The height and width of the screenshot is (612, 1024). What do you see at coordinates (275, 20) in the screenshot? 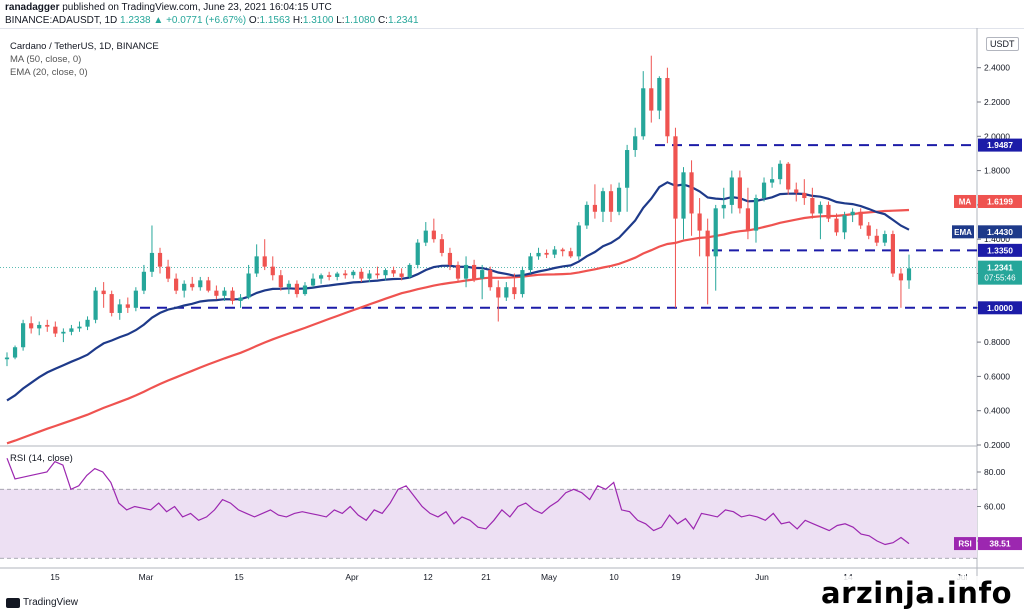
I see `open-value: 1.1563` at bounding box center [275, 20].